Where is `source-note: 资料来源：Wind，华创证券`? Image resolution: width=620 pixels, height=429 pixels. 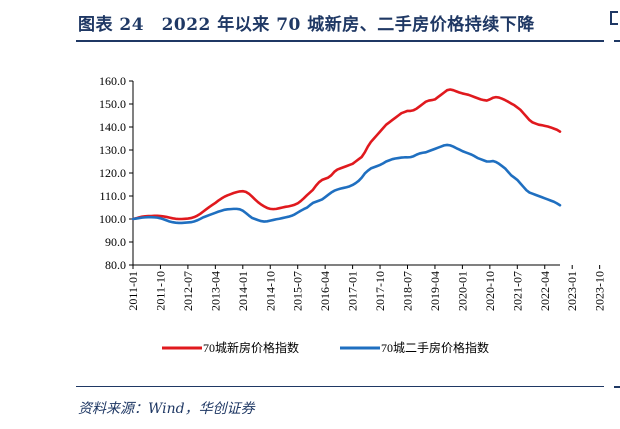
source-note: 资料来源：Wind，华创证券 is located at coordinates (166, 409).